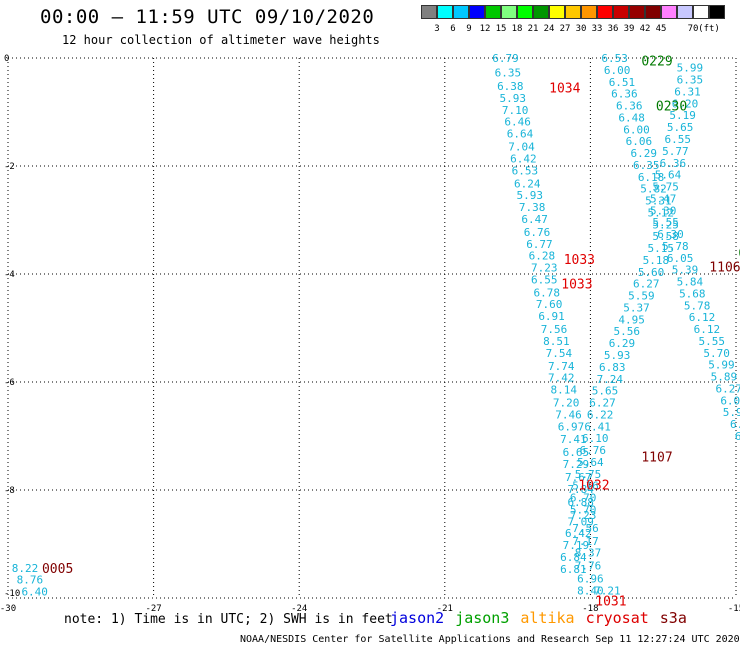 This screenshot has height=650, width=740. I want to click on pass-time-label: 0005, so click(57, 569).